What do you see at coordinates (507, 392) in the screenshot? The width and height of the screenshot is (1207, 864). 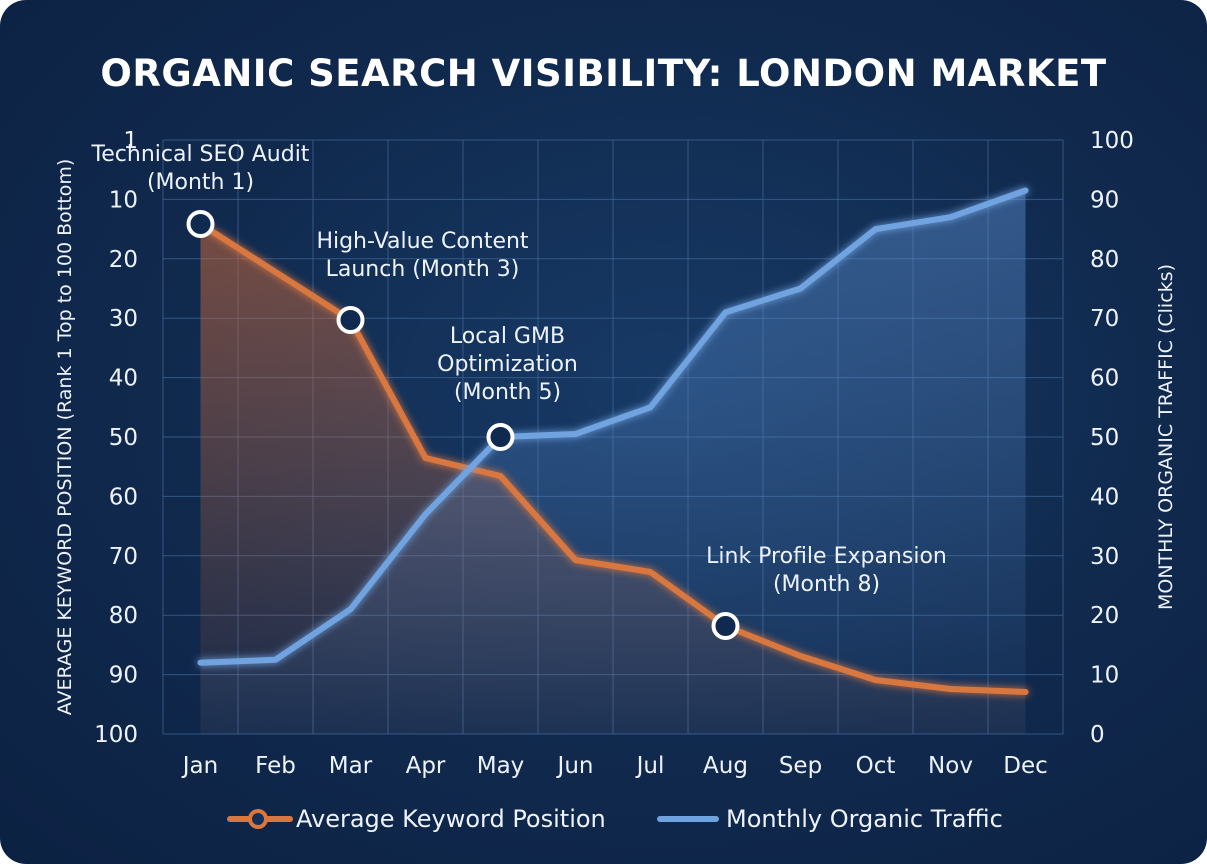 I see `annotation-line: (Month 5)` at bounding box center [507, 392].